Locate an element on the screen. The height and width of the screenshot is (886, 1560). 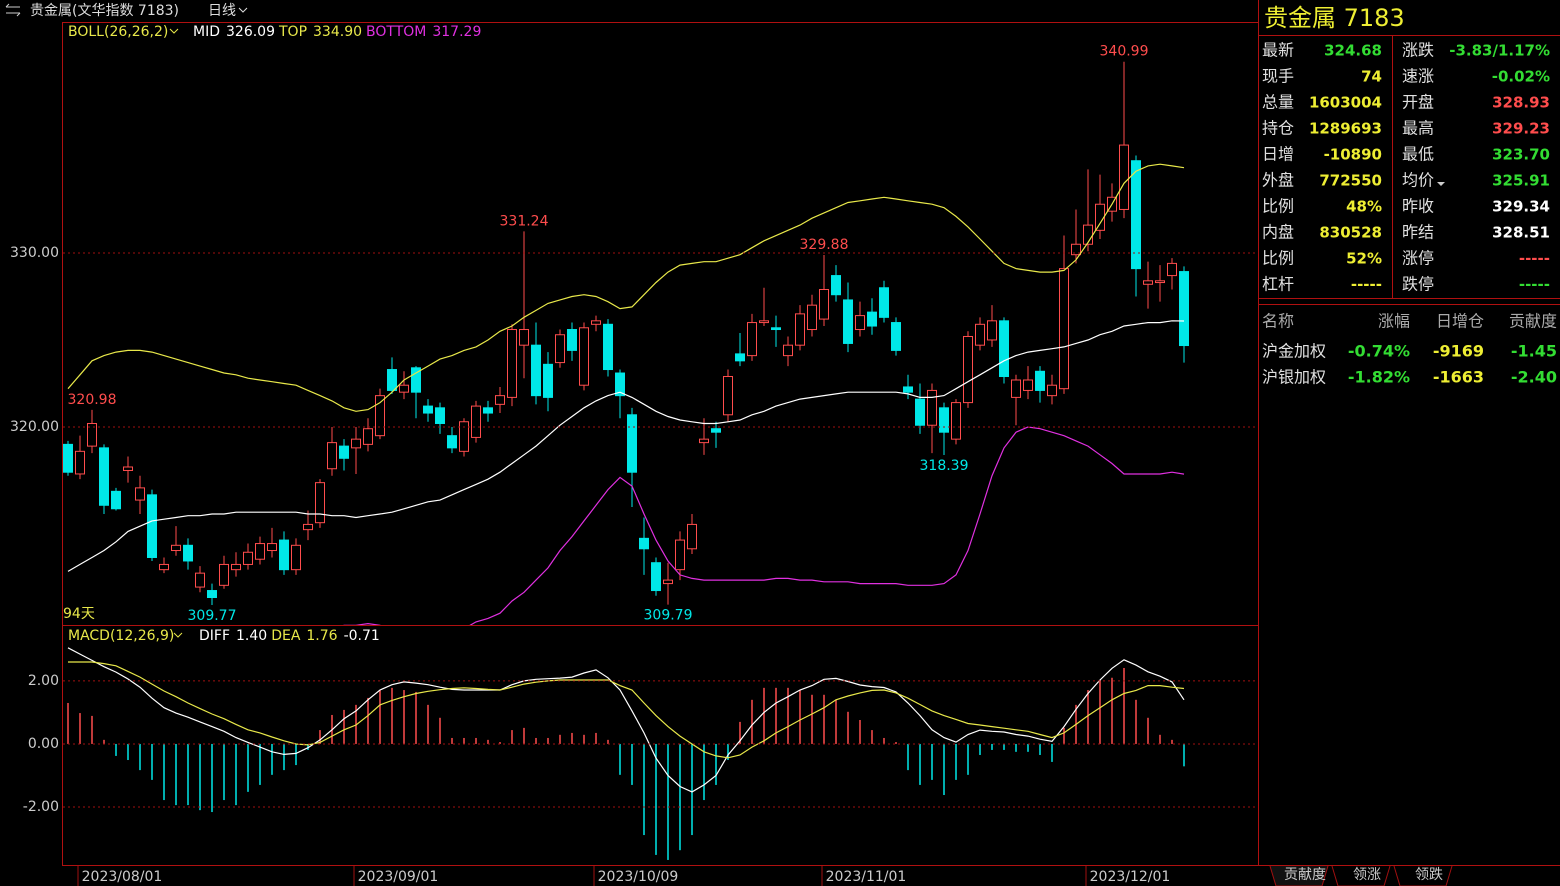
period-chevron is located at coordinates (243, 10).